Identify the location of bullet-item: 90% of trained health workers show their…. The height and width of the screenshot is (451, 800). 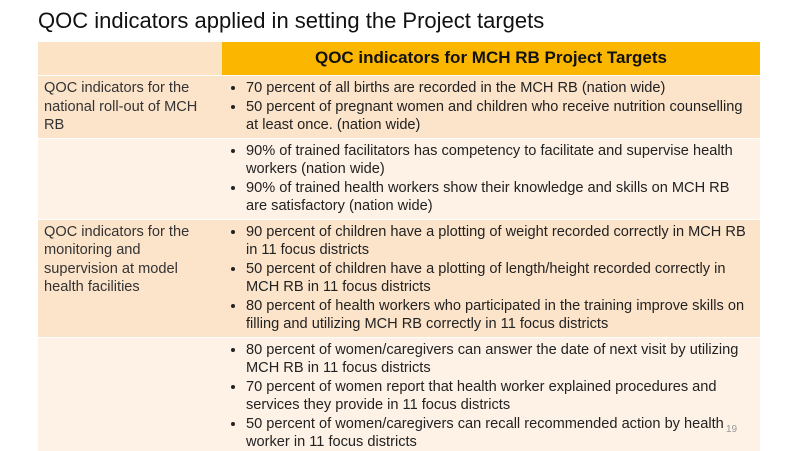
(500, 197).